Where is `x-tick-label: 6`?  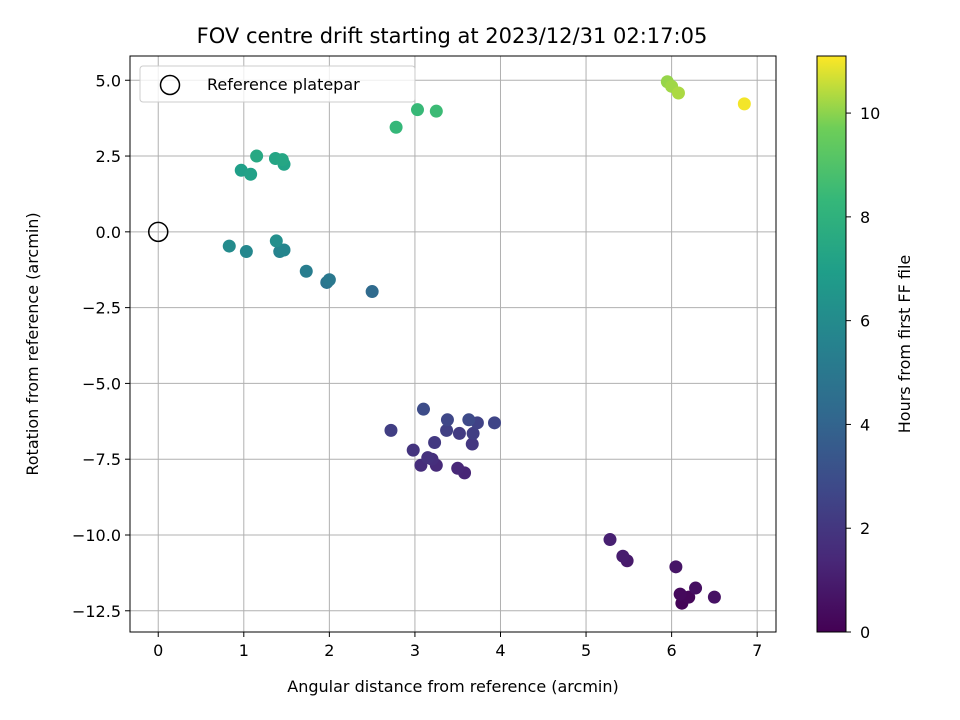
x-tick-label: 6 is located at coordinates (672, 650).